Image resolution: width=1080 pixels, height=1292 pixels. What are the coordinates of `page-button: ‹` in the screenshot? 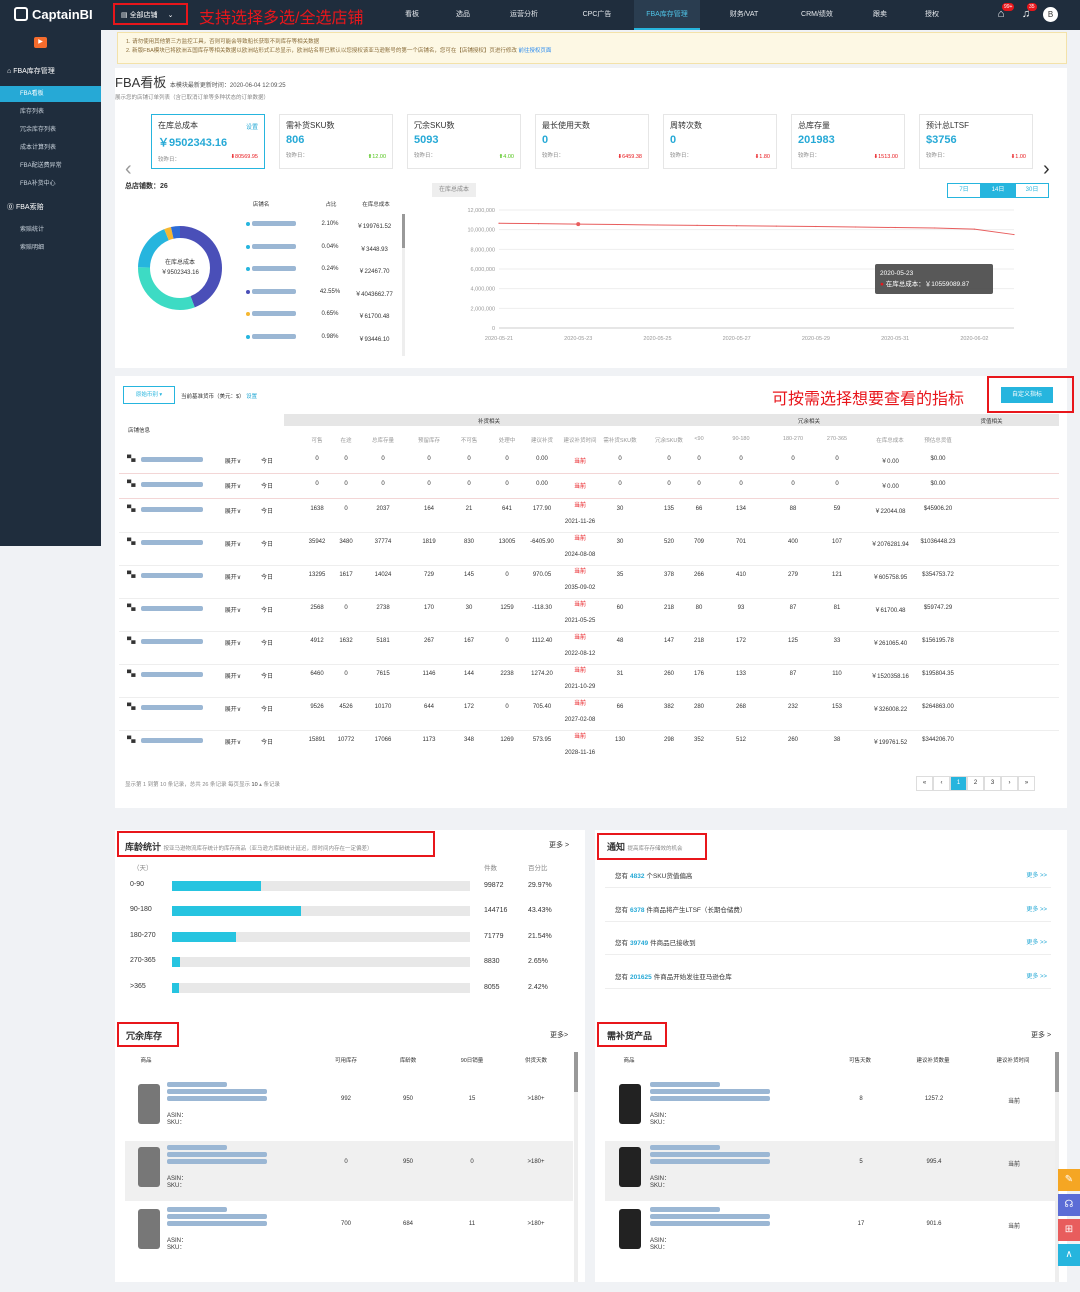 It's located at (941, 783).